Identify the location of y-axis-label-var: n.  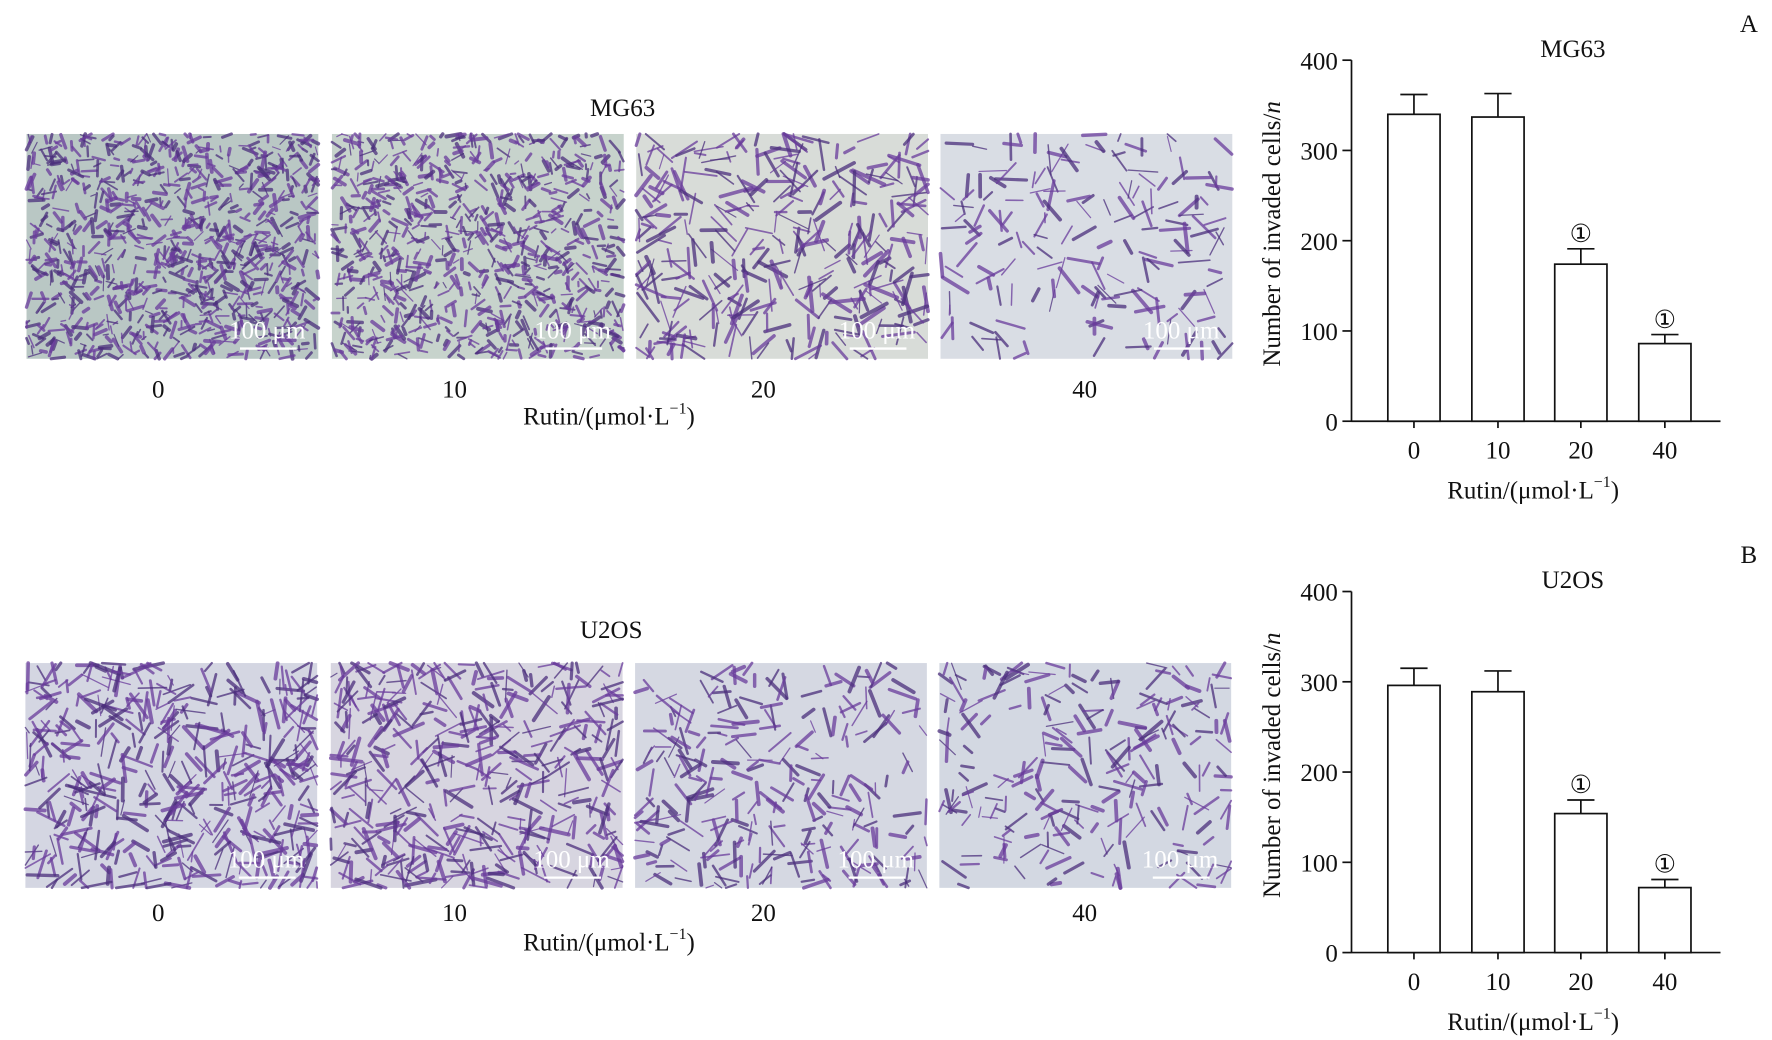
(1272, 638).